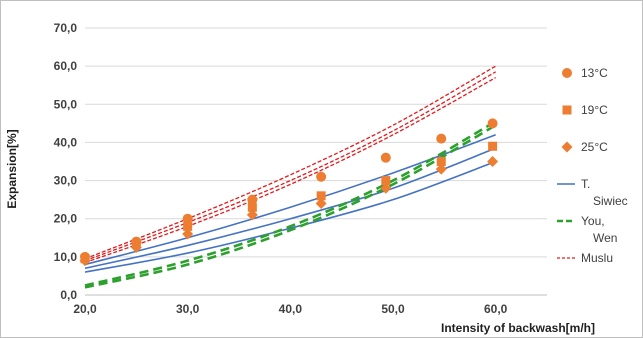  What do you see at coordinates (66, 219) in the screenshot?
I see `y-tick-label: 20,0` at bounding box center [66, 219].